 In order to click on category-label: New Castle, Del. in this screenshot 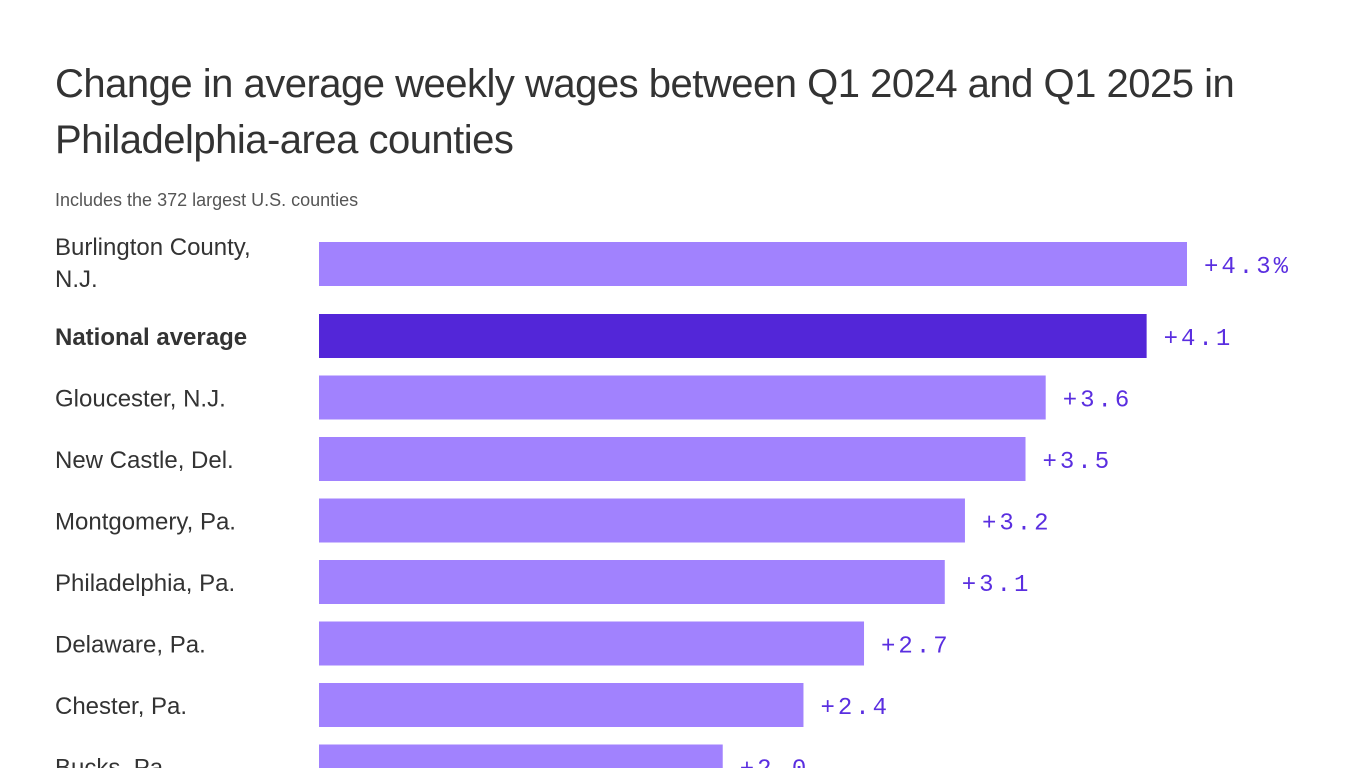, I will do `click(144, 460)`.